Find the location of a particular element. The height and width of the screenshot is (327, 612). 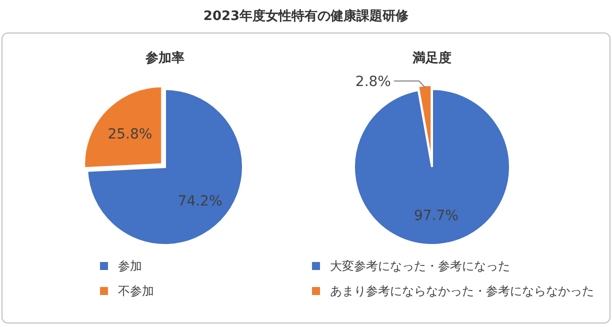

legend-label: 大変参考になった・参考になった is located at coordinates (420, 266).